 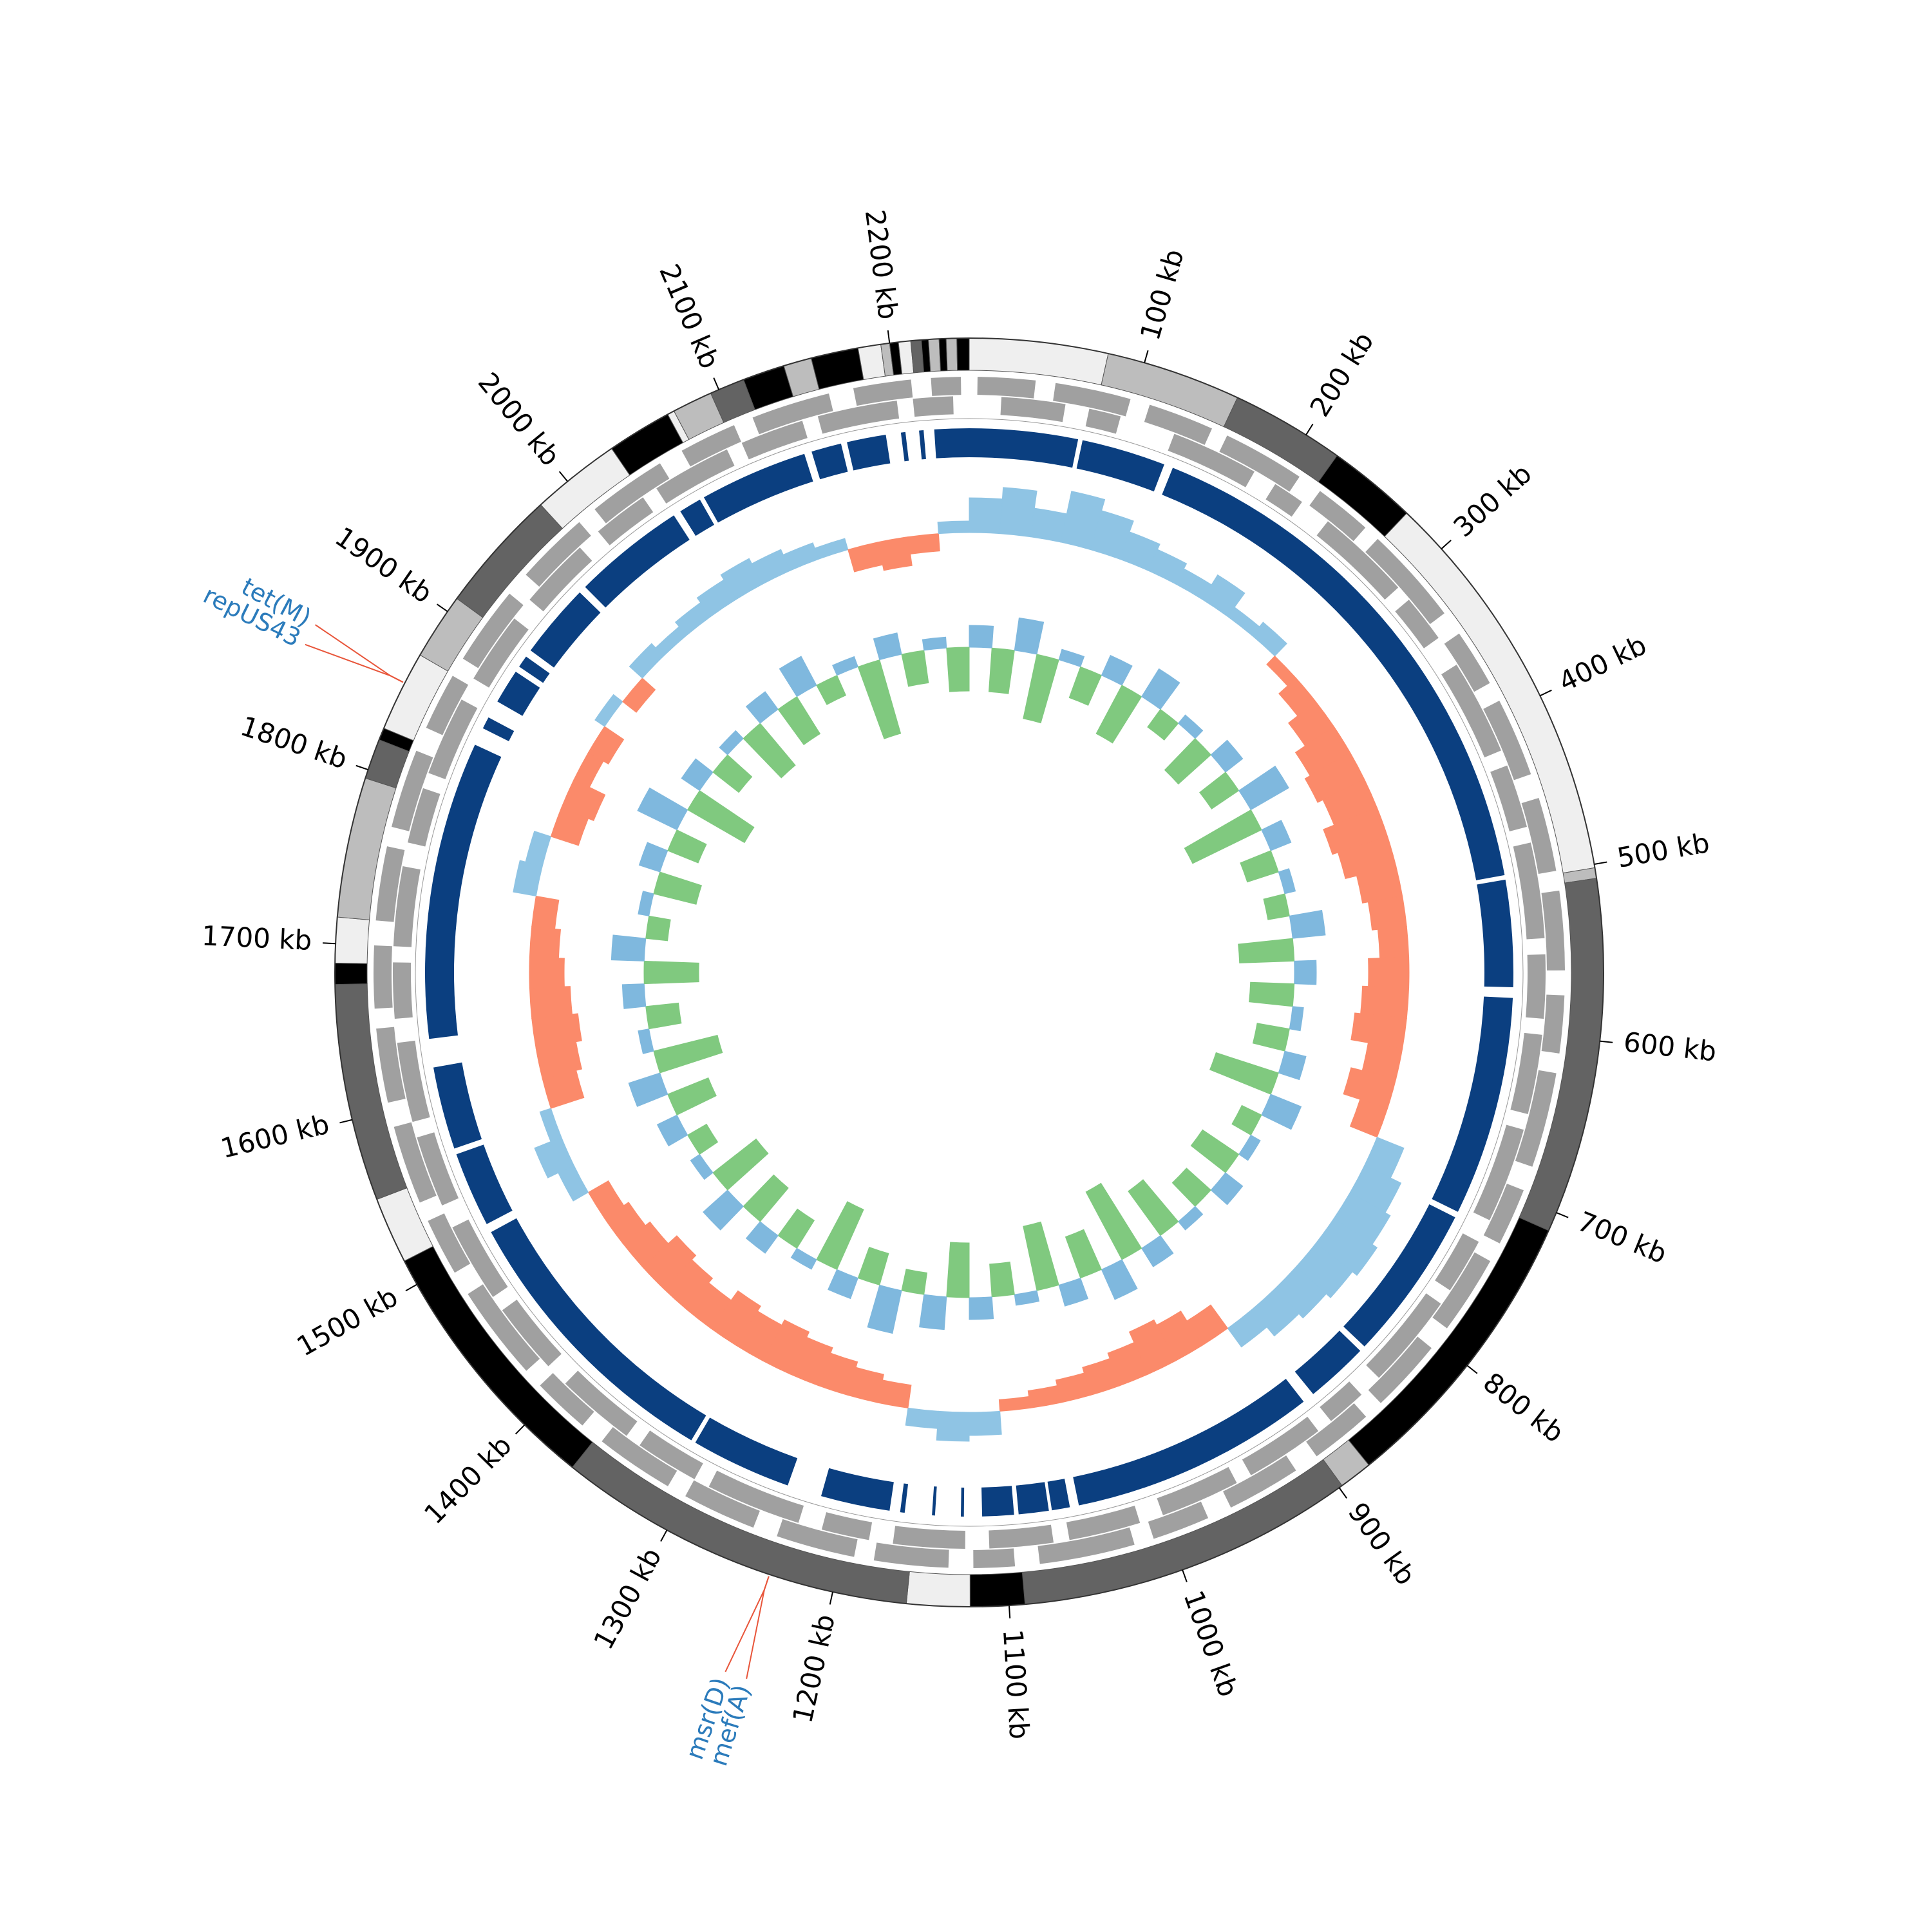 What do you see at coordinates (1016, 1684) in the screenshot?
I see `tick-label: 1100 kb` at bounding box center [1016, 1684].